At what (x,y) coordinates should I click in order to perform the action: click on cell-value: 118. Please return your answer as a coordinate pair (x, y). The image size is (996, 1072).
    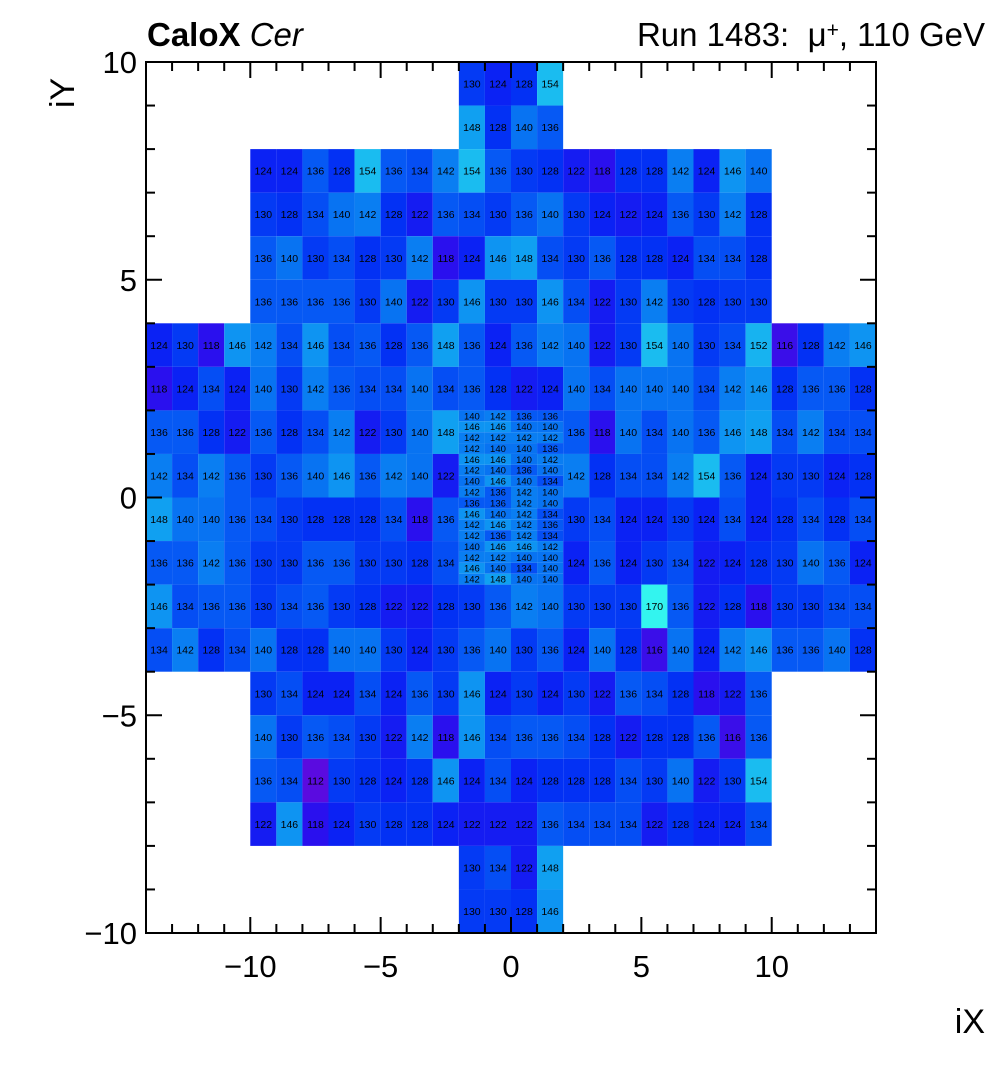
    Looking at the image, I should click on (445, 738).